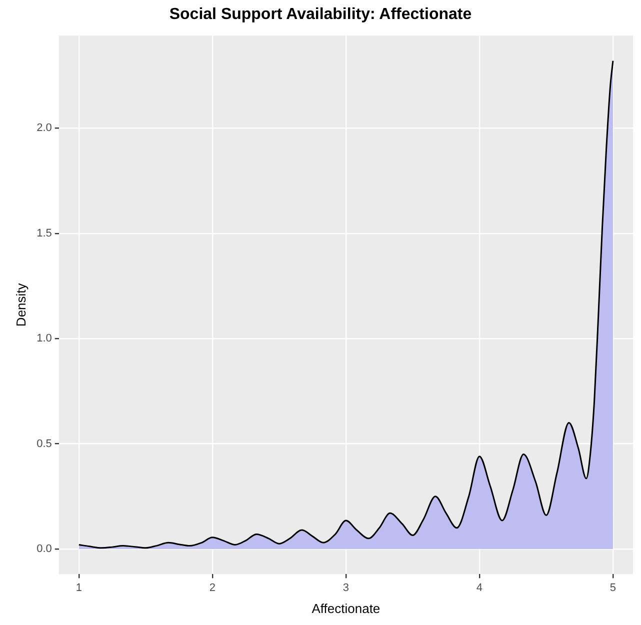 This screenshot has width=641, height=625. Describe the element at coordinates (44, 338) in the screenshot. I see `y-tick-label: 1.0` at that location.